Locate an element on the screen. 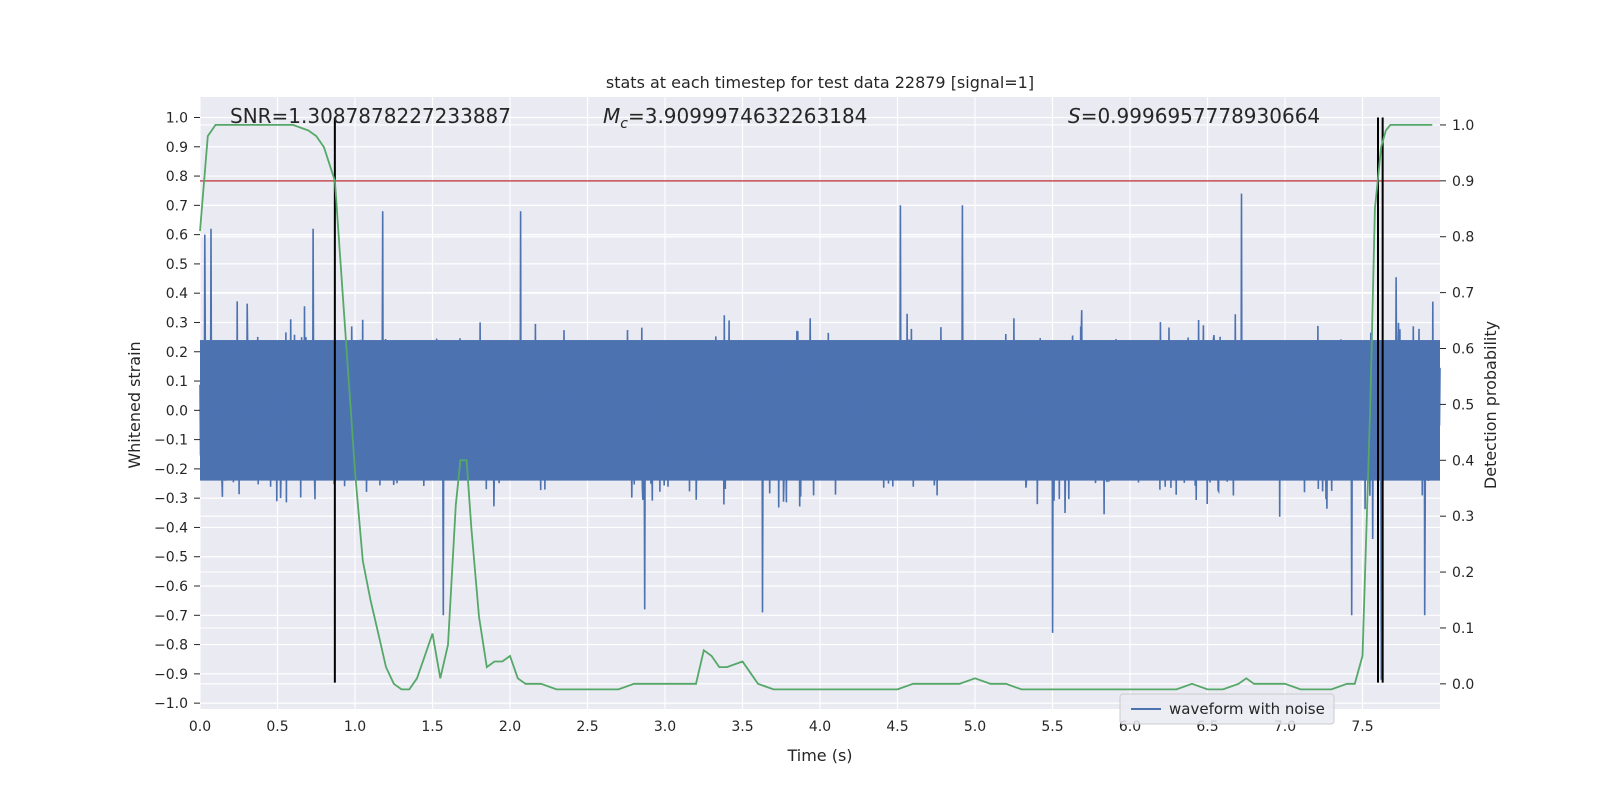 The width and height of the screenshot is (1600, 804). x-tick-label: 4.0 is located at coordinates (820, 727).